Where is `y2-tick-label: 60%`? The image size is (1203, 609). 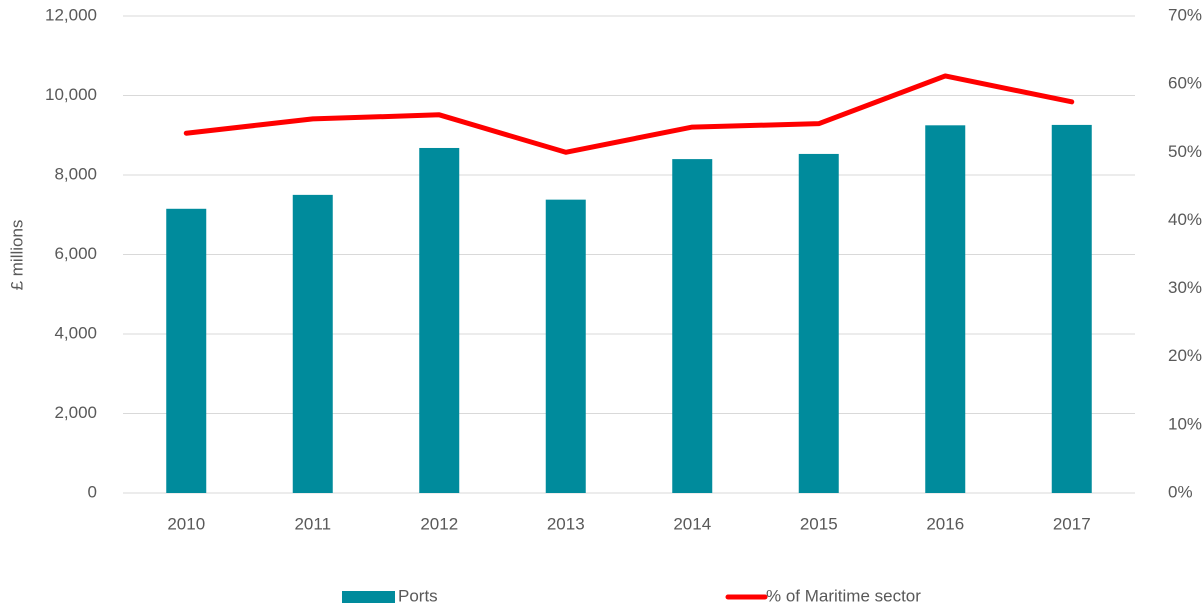
y2-tick-label: 60% is located at coordinates (1185, 83).